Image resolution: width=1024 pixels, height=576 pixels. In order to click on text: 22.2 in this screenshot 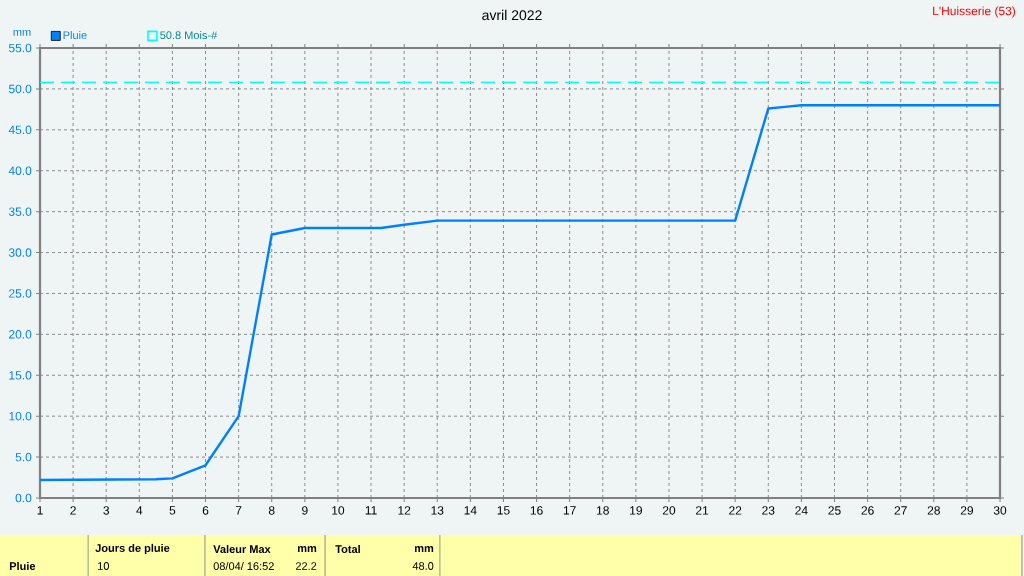, I will do `click(306, 566)`.